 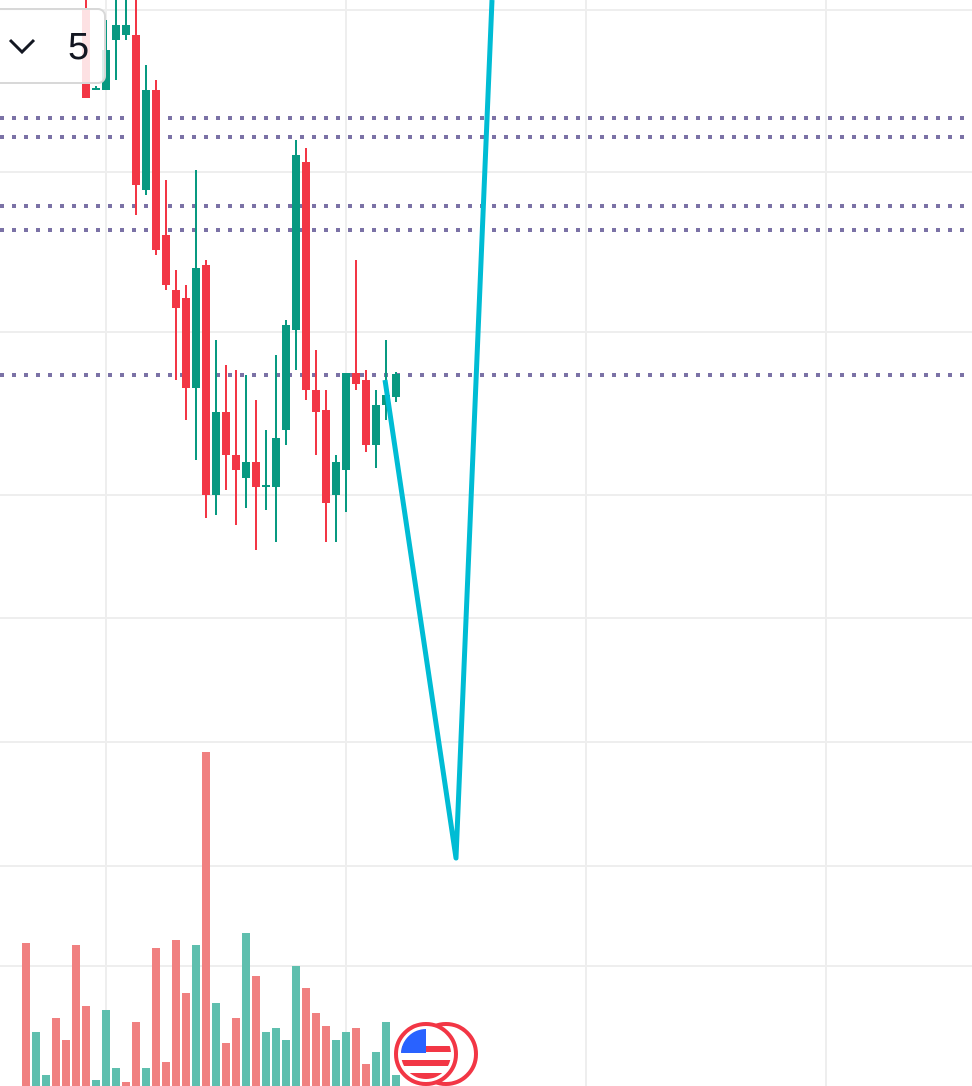 I want to click on chevron-icon, so click(x=22, y=46).